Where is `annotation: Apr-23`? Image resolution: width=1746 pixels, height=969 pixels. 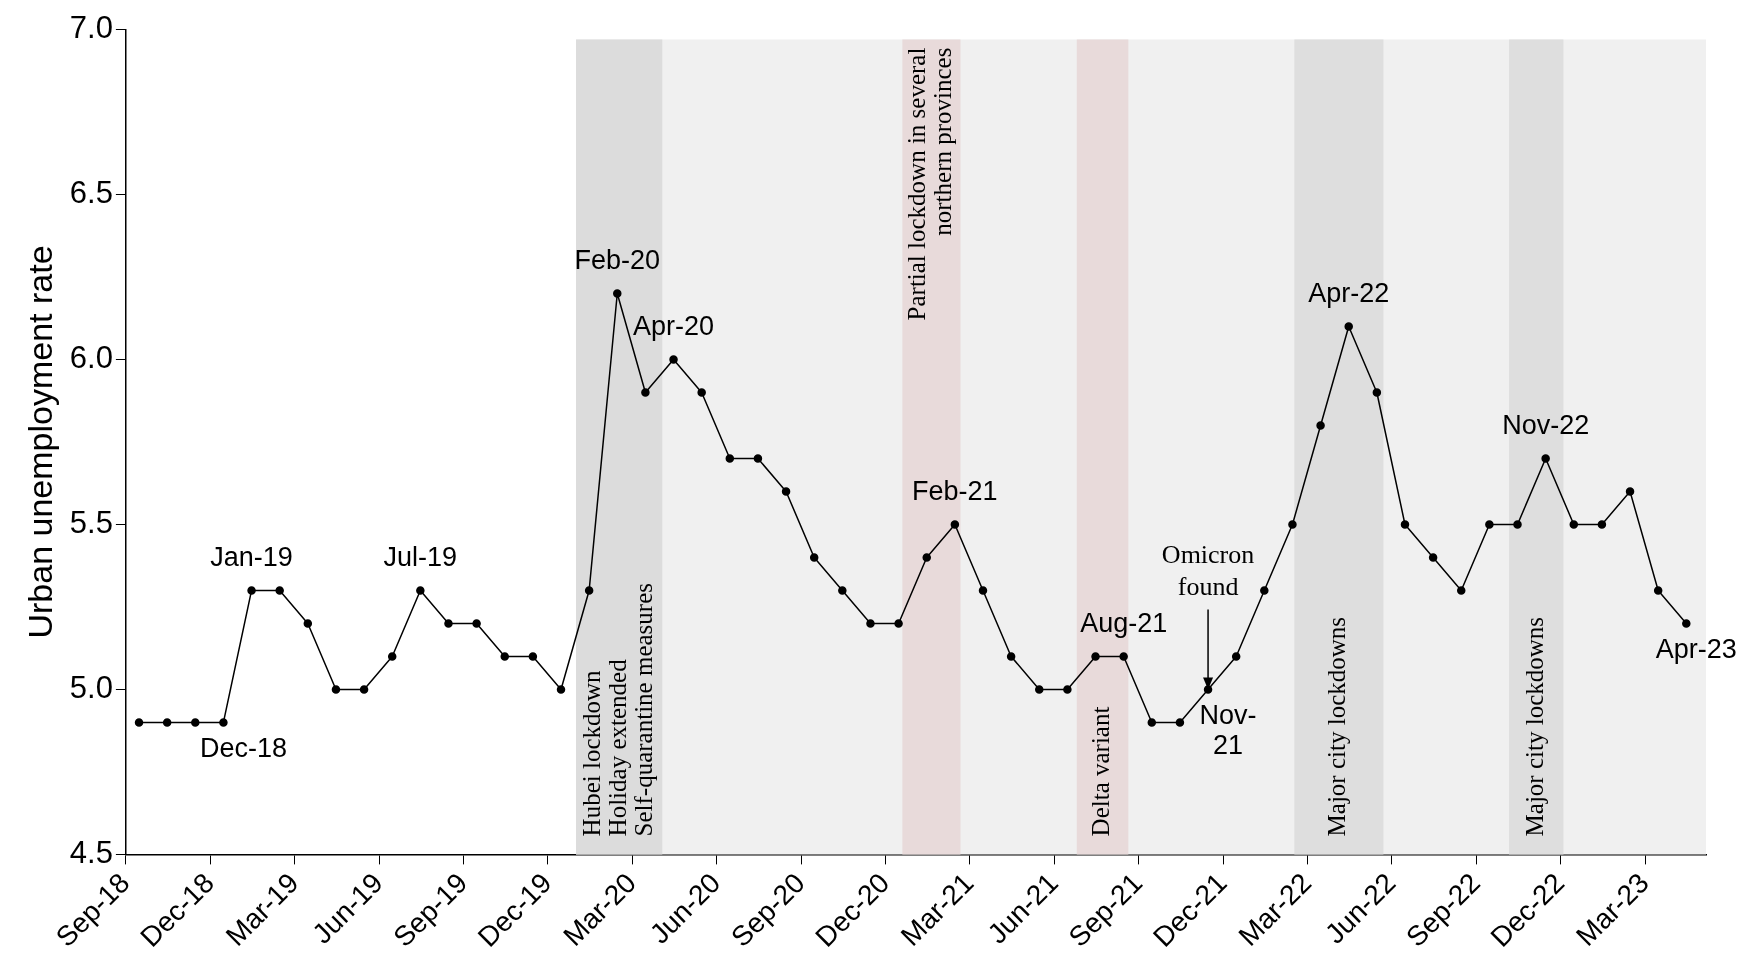
annotation: Apr-23 is located at coordinates (1696, 649).